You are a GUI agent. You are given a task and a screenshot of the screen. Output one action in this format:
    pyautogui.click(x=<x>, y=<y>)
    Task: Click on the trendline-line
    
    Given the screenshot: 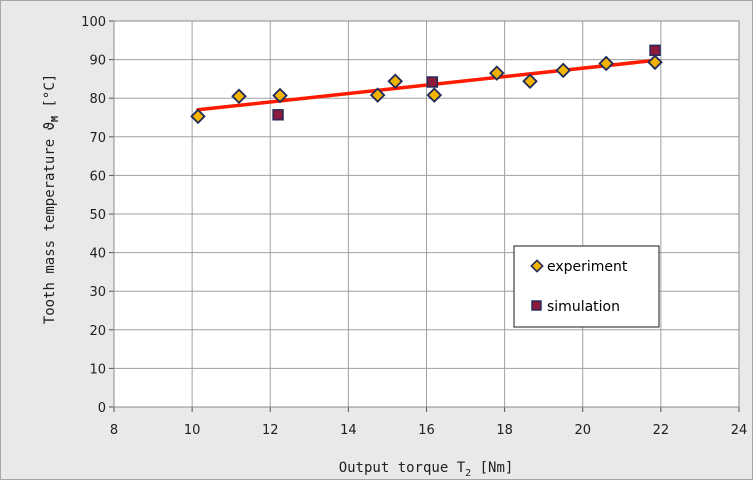 What is the action you would take?
    pyautogui.click(x=426, y=85)
    